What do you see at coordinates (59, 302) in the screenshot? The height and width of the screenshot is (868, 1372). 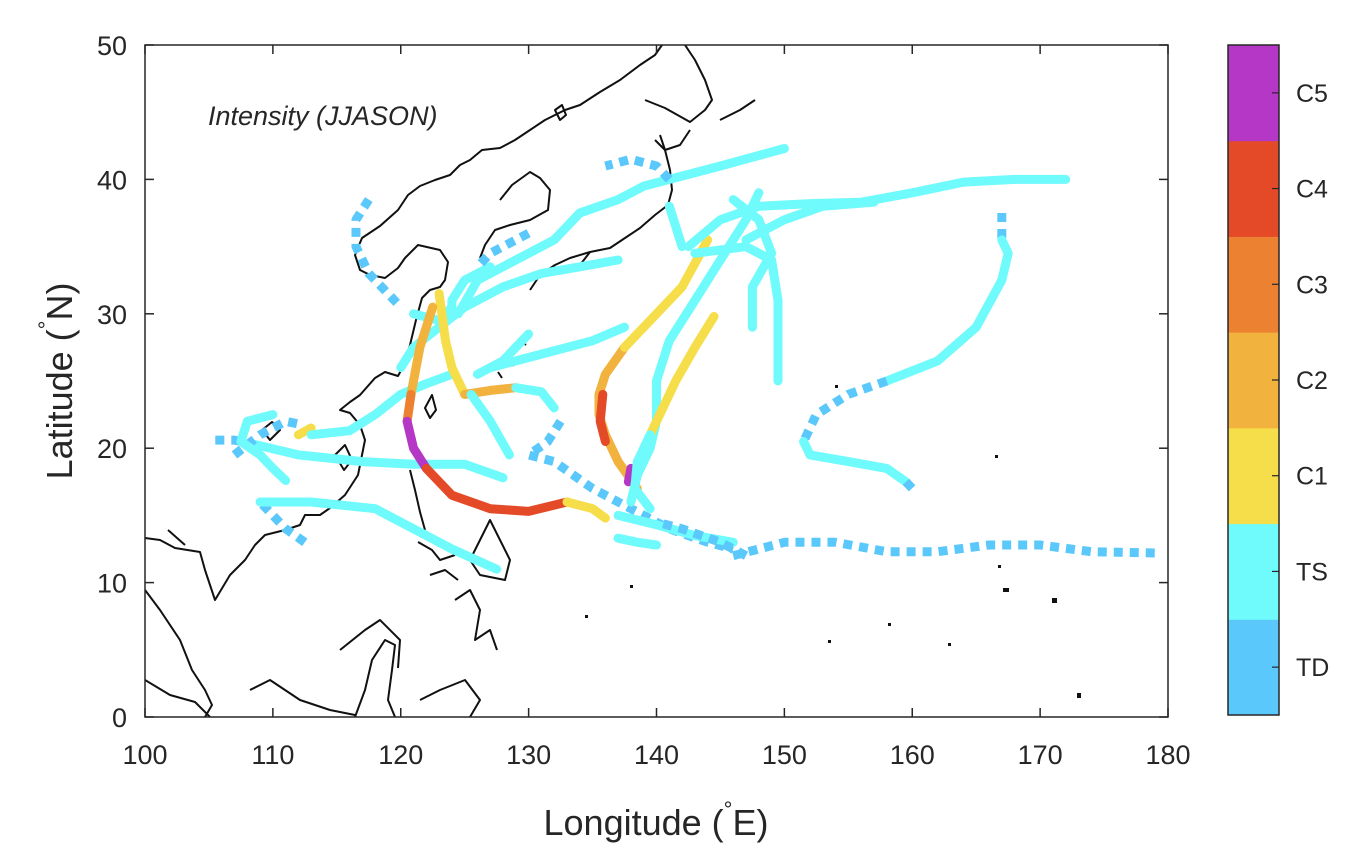 I see `y-axis-unit: N)` at bounding box center [59, 302].